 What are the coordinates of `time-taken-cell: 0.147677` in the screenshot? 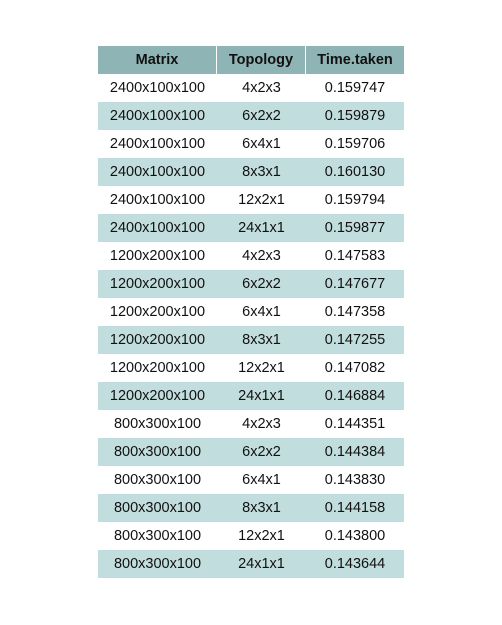 It's located at (355, 284).